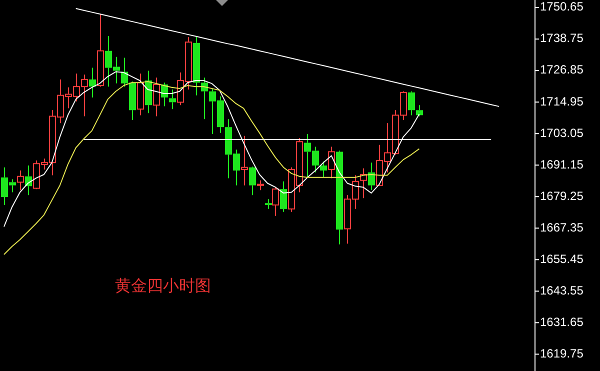 This screenshot has width=600, height=371. I want to click on y-tick-label: 1691.15, so click(562, 164).